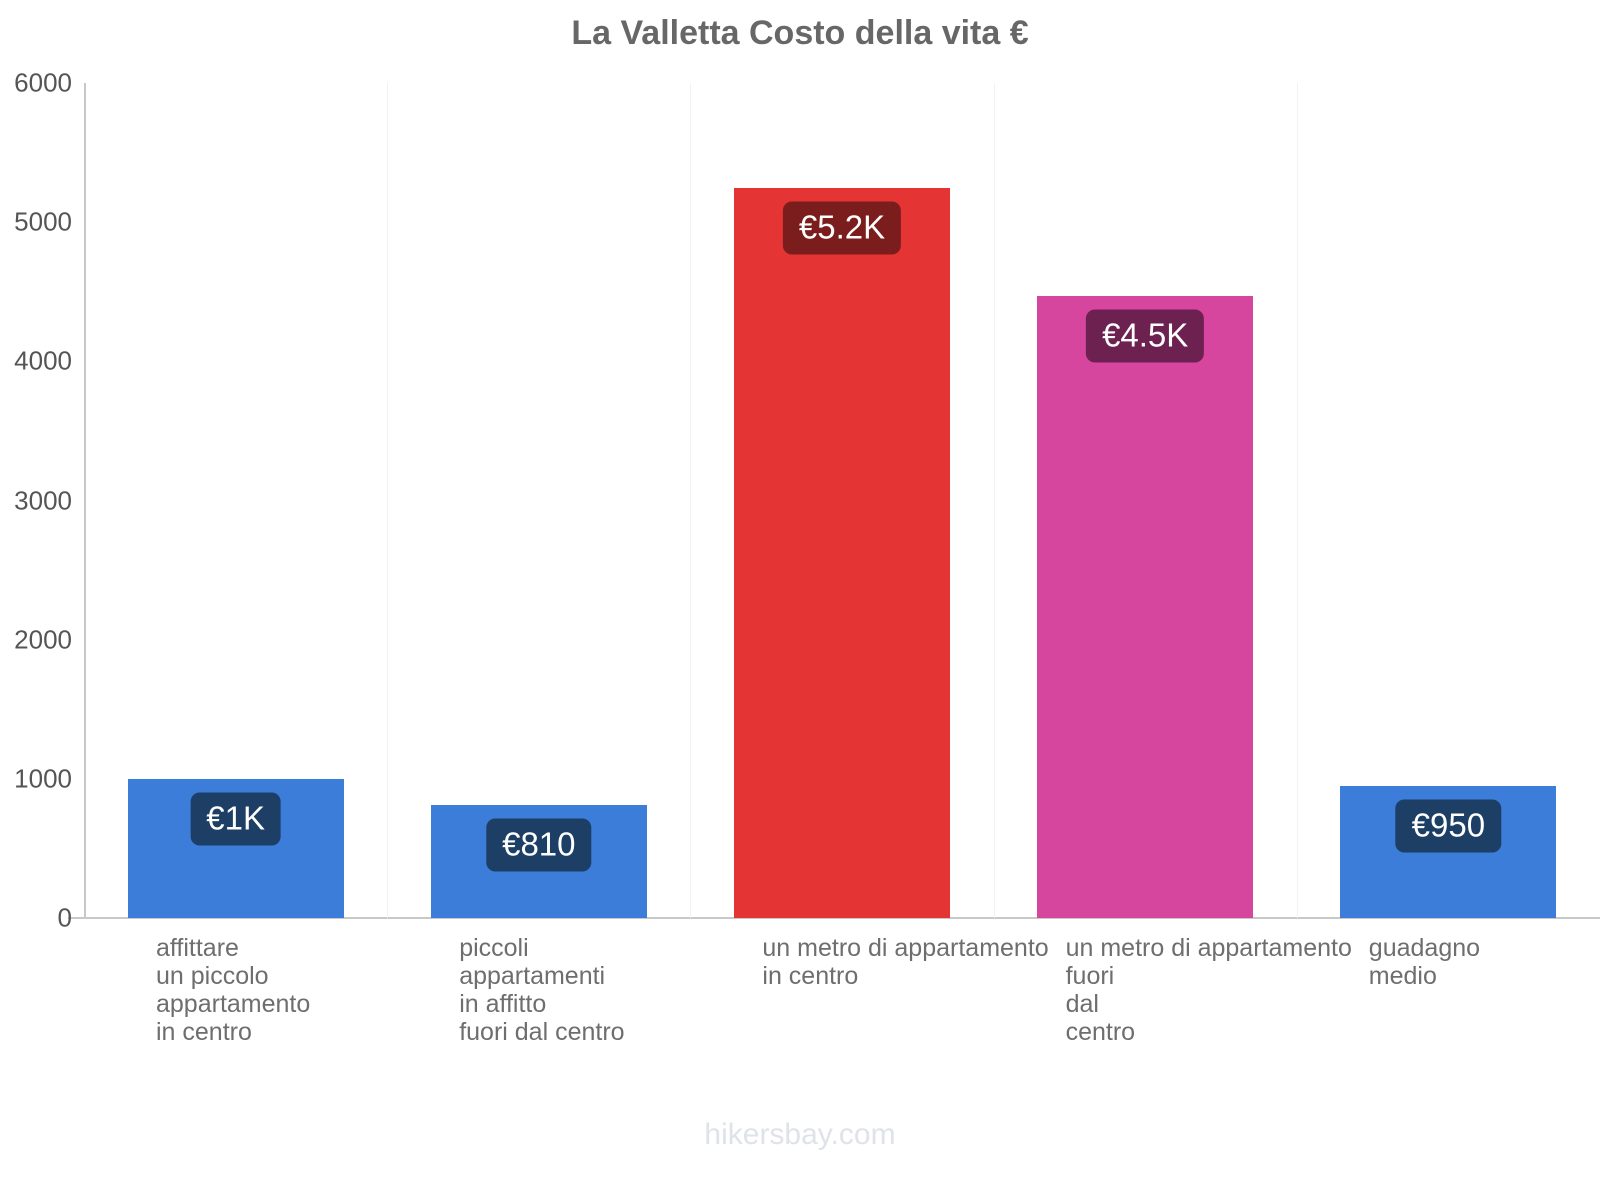  Describe the element at coordinates (1145, 336) in the screenshot. I see `bar-value-label: €4.5K` at that location.